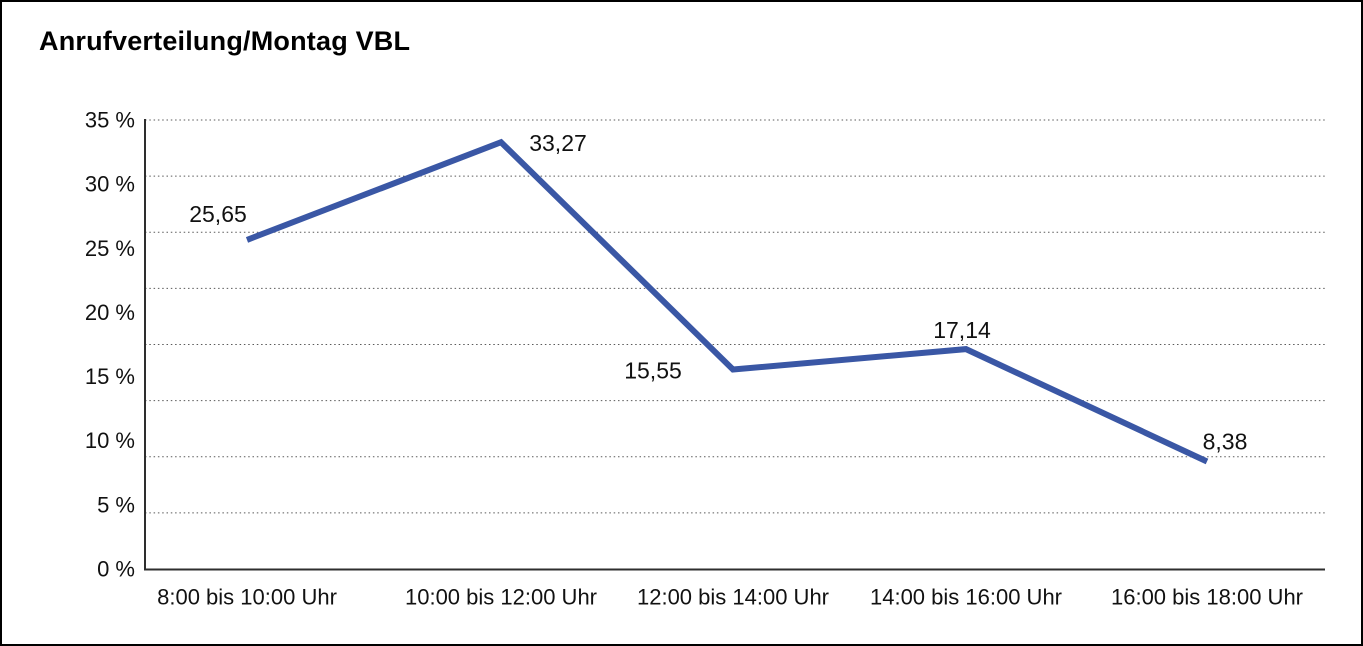 This screenshot has width=1363, height=646. Describe the element at coordinates (110, 312) in the screenshot. I see `y-axis-tick-label: 20 %` at that location.